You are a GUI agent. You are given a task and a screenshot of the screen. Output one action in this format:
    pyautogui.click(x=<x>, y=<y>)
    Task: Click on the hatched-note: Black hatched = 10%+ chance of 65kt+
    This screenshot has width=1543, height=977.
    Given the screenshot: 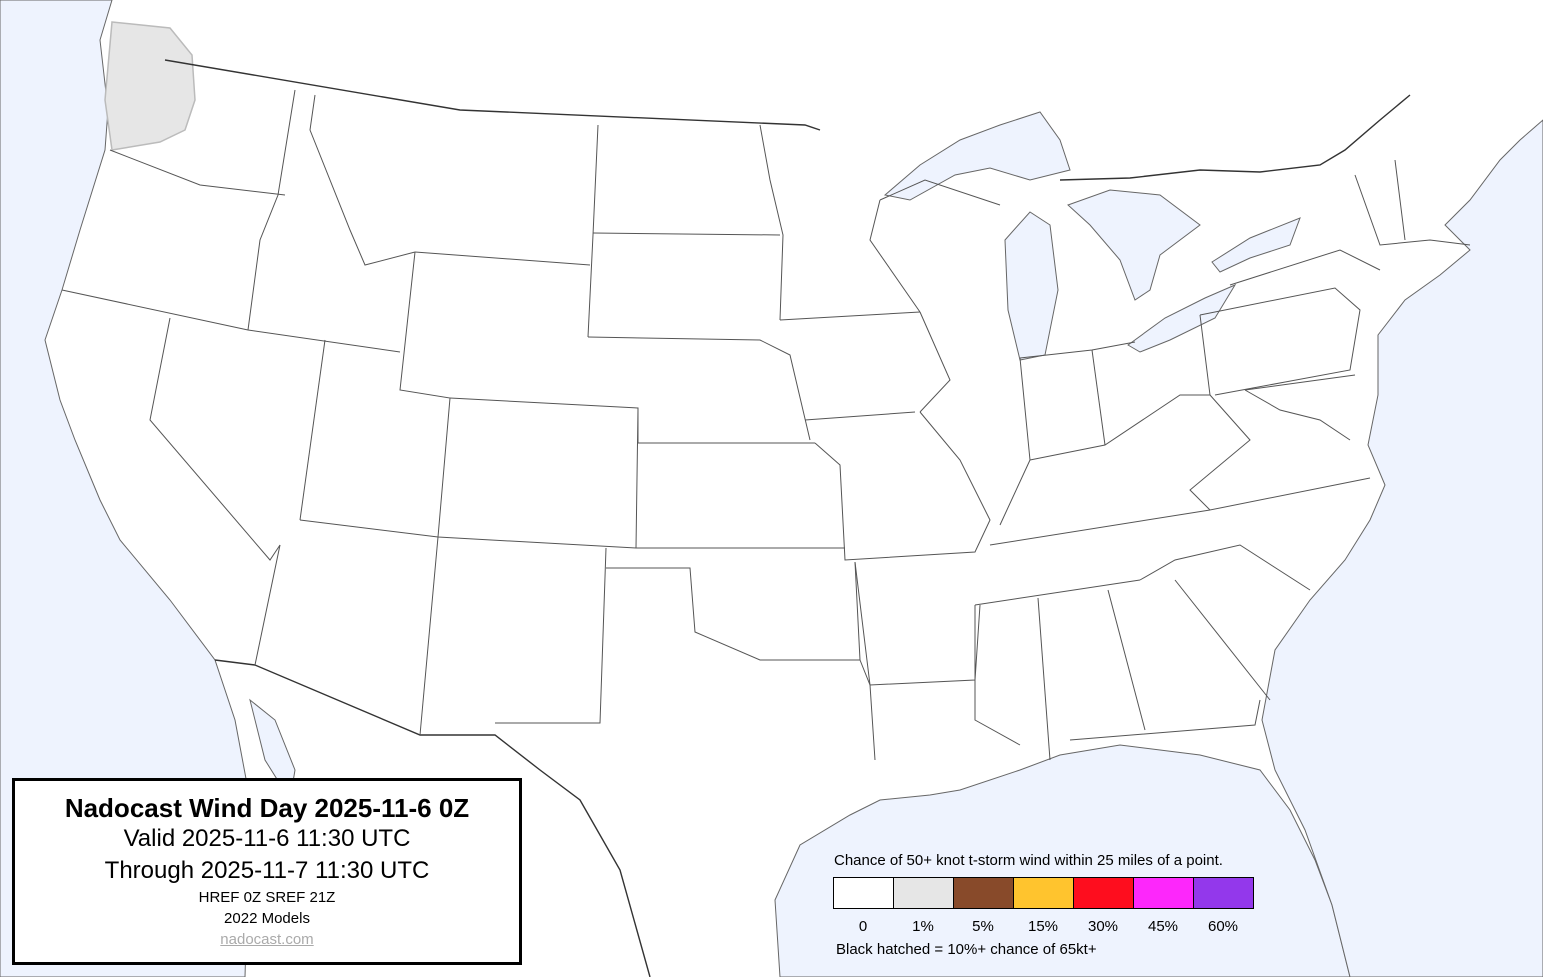 What is the action you would take?
    pyautogui.click(x=966, y=949)
    